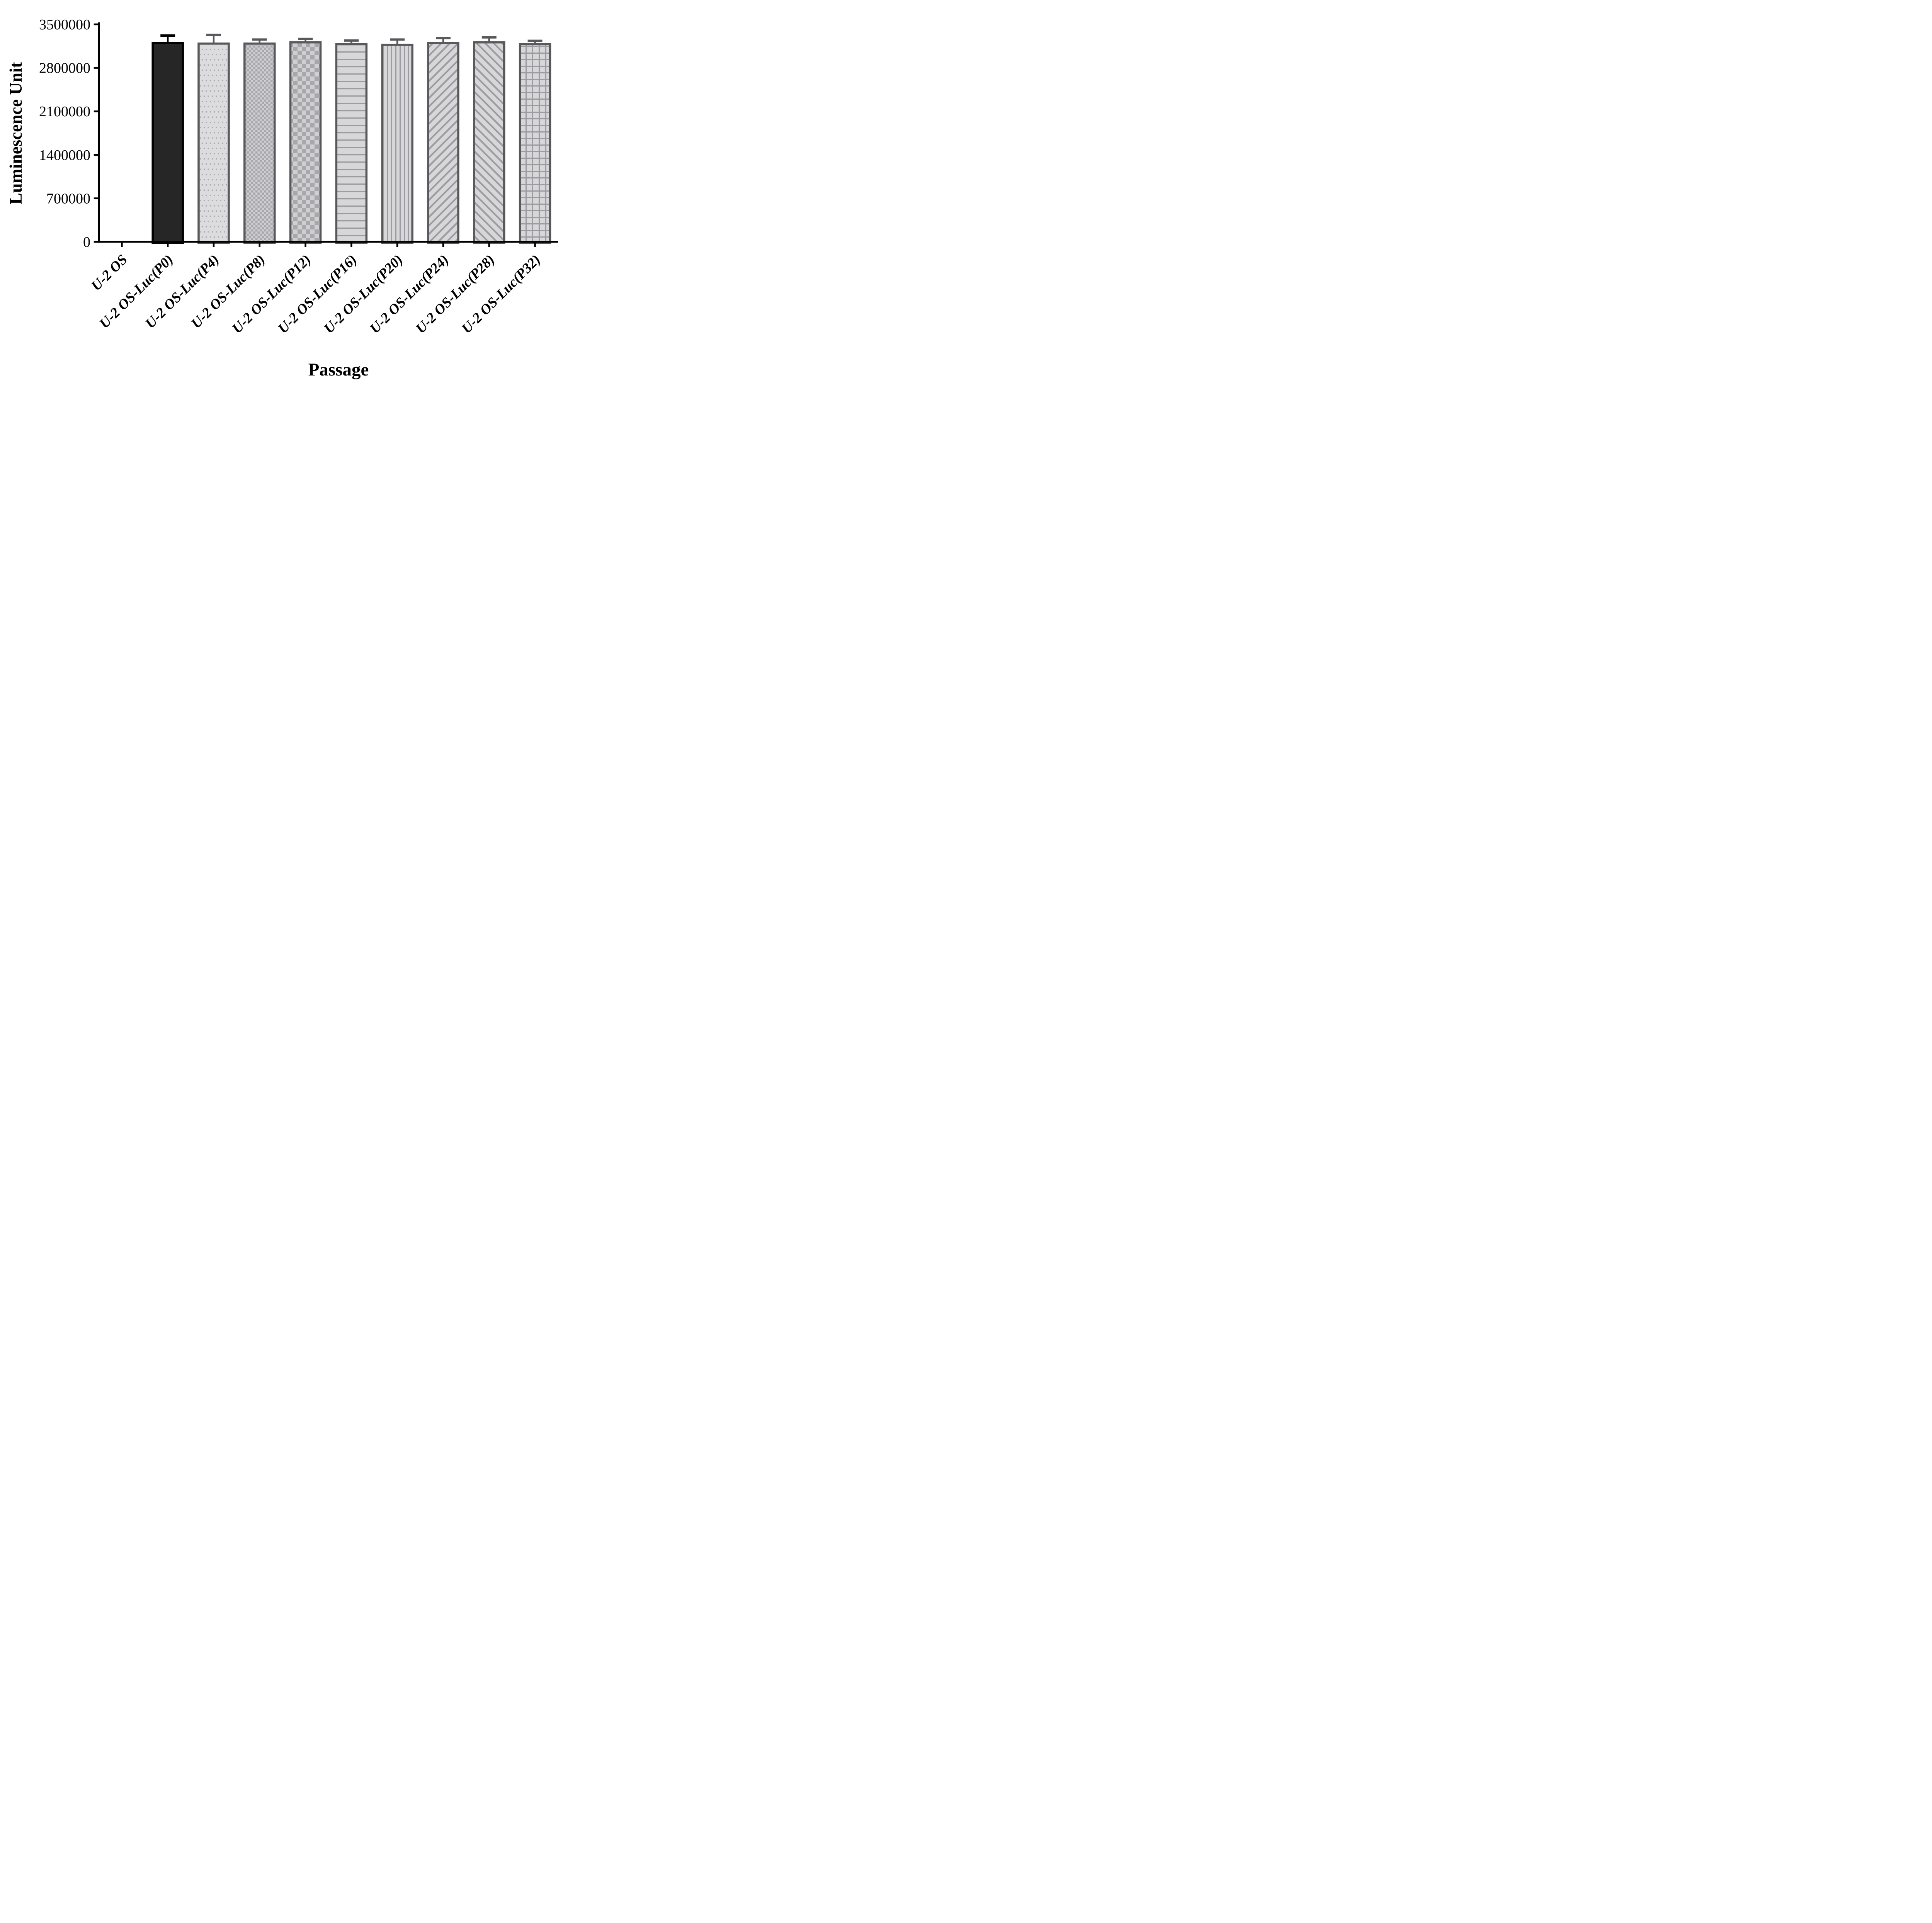 The height and width of the screenshot is (1923, 1932). Describe the element at coordinates (64, 68) in the screenshot. I see `y-tick-label: 2800000` at that location.